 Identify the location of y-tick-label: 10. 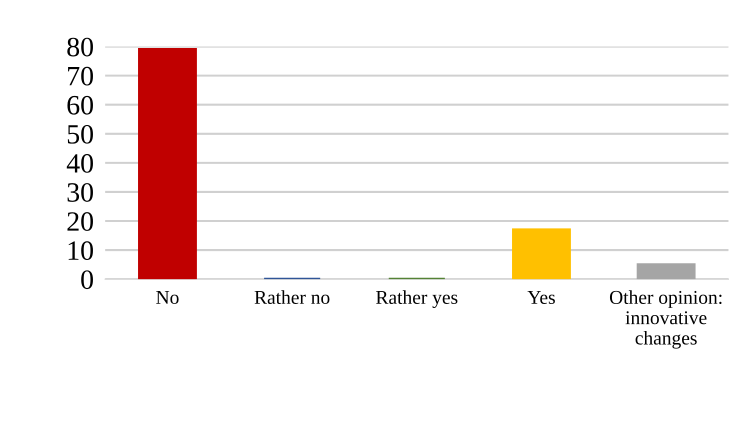
(80, 250).